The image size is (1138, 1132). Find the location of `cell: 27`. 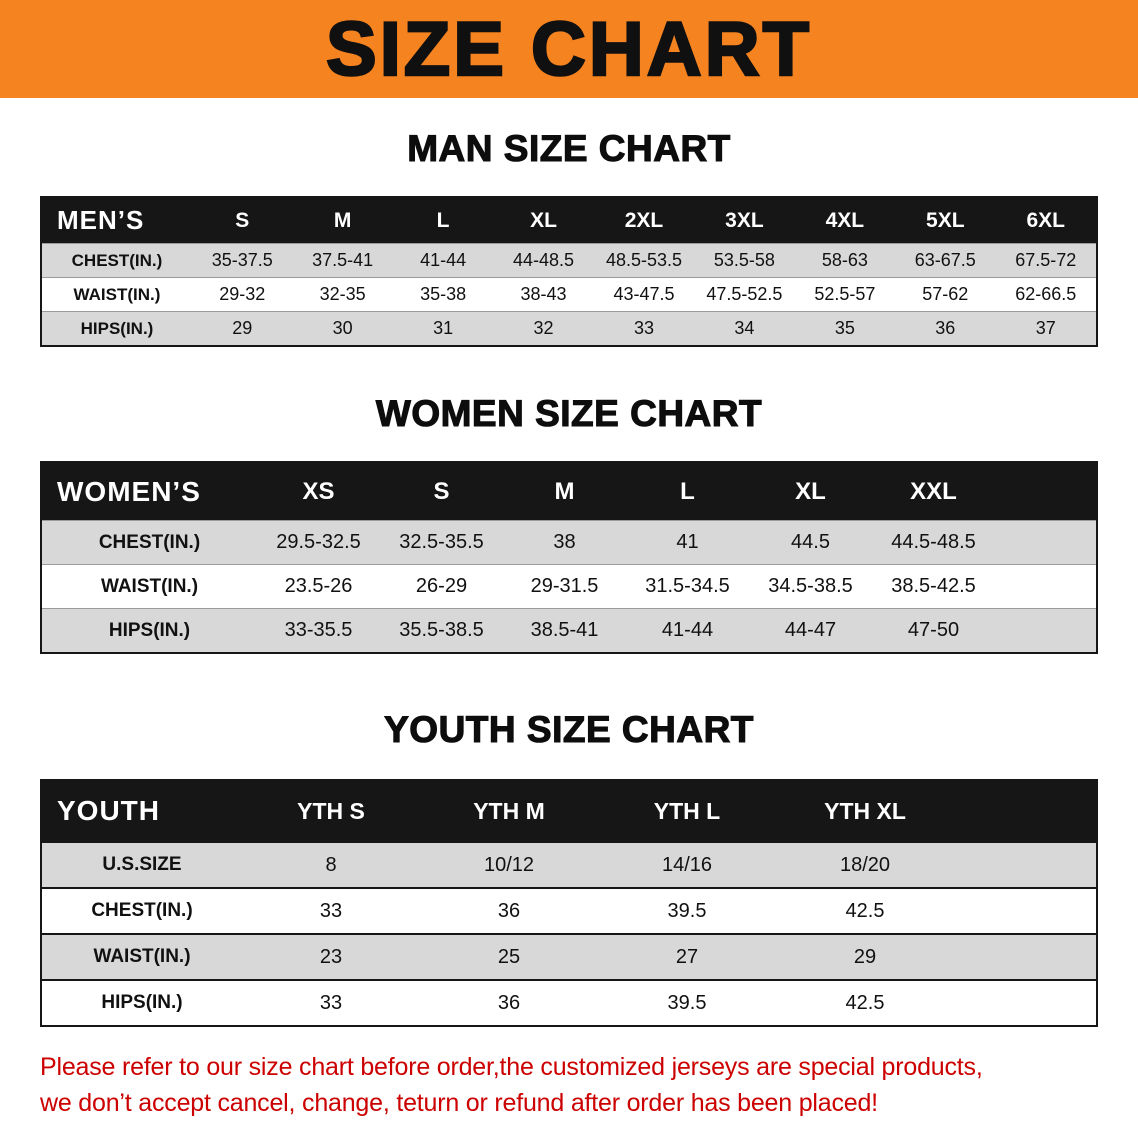

cell: 27 is located at coordinates (687, 956).